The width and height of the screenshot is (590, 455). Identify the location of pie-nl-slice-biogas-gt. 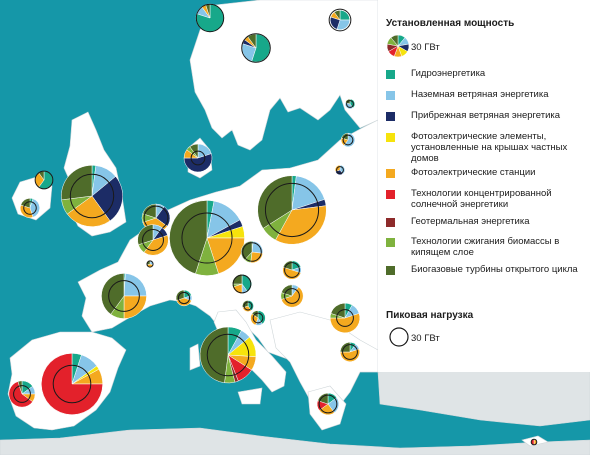
(149, 211).